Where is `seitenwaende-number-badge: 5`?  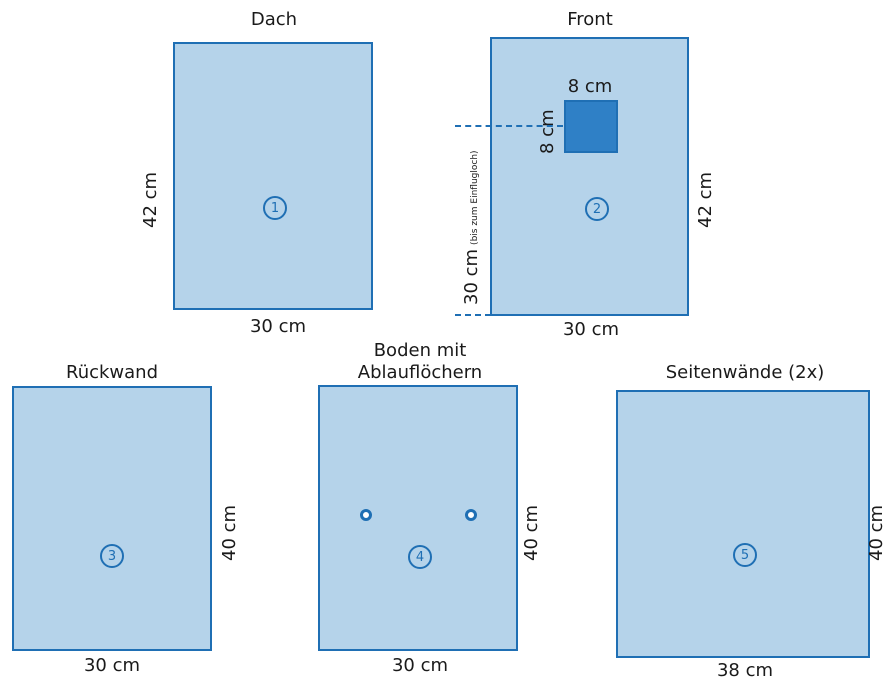 seitenwaende-number-badge: 5 is located at coordinates (745, 555).